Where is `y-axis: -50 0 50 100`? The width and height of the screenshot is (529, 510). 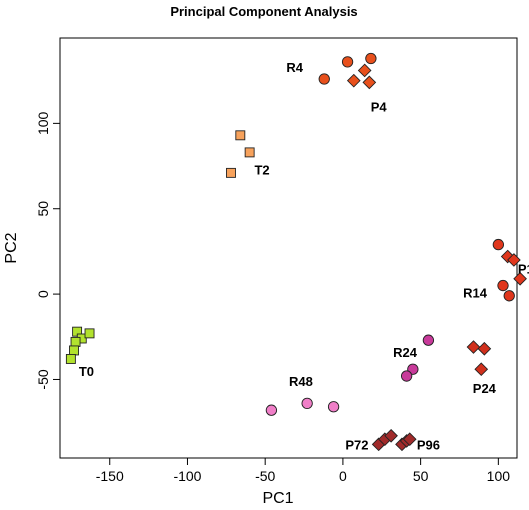
y-axis: -50 0 50 100 is located at coordinates (48, 250).